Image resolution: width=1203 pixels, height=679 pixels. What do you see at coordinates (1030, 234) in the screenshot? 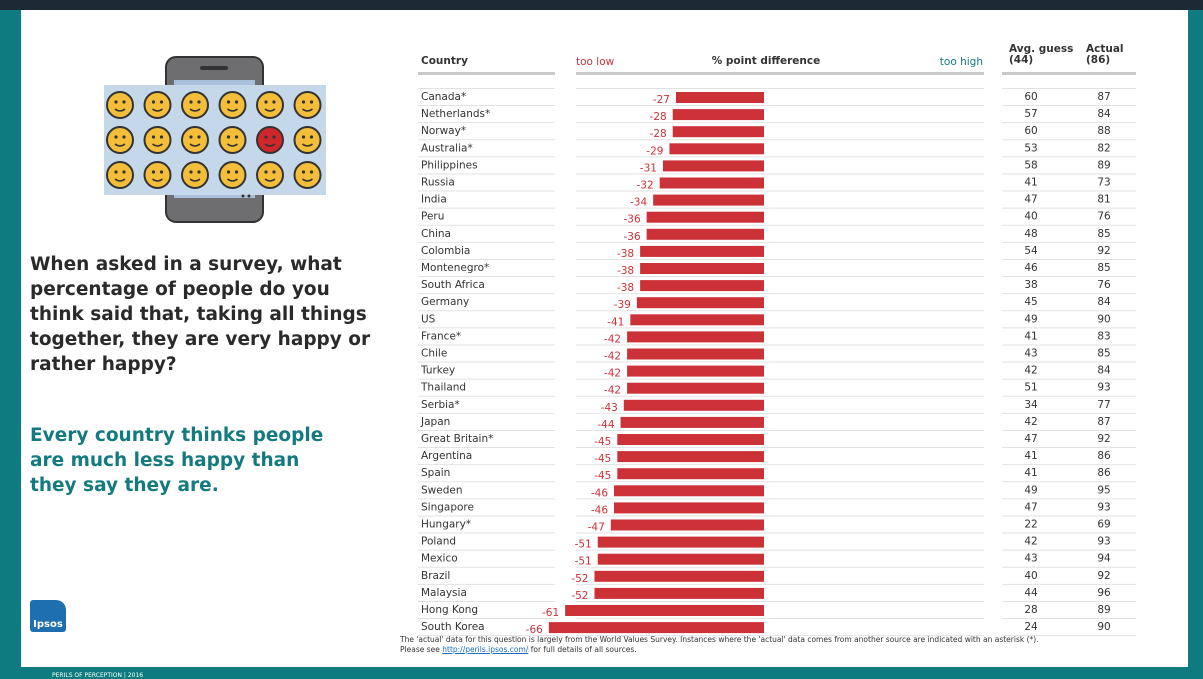
I see `avg-guess: 48` at bounding box center [1030, 234].